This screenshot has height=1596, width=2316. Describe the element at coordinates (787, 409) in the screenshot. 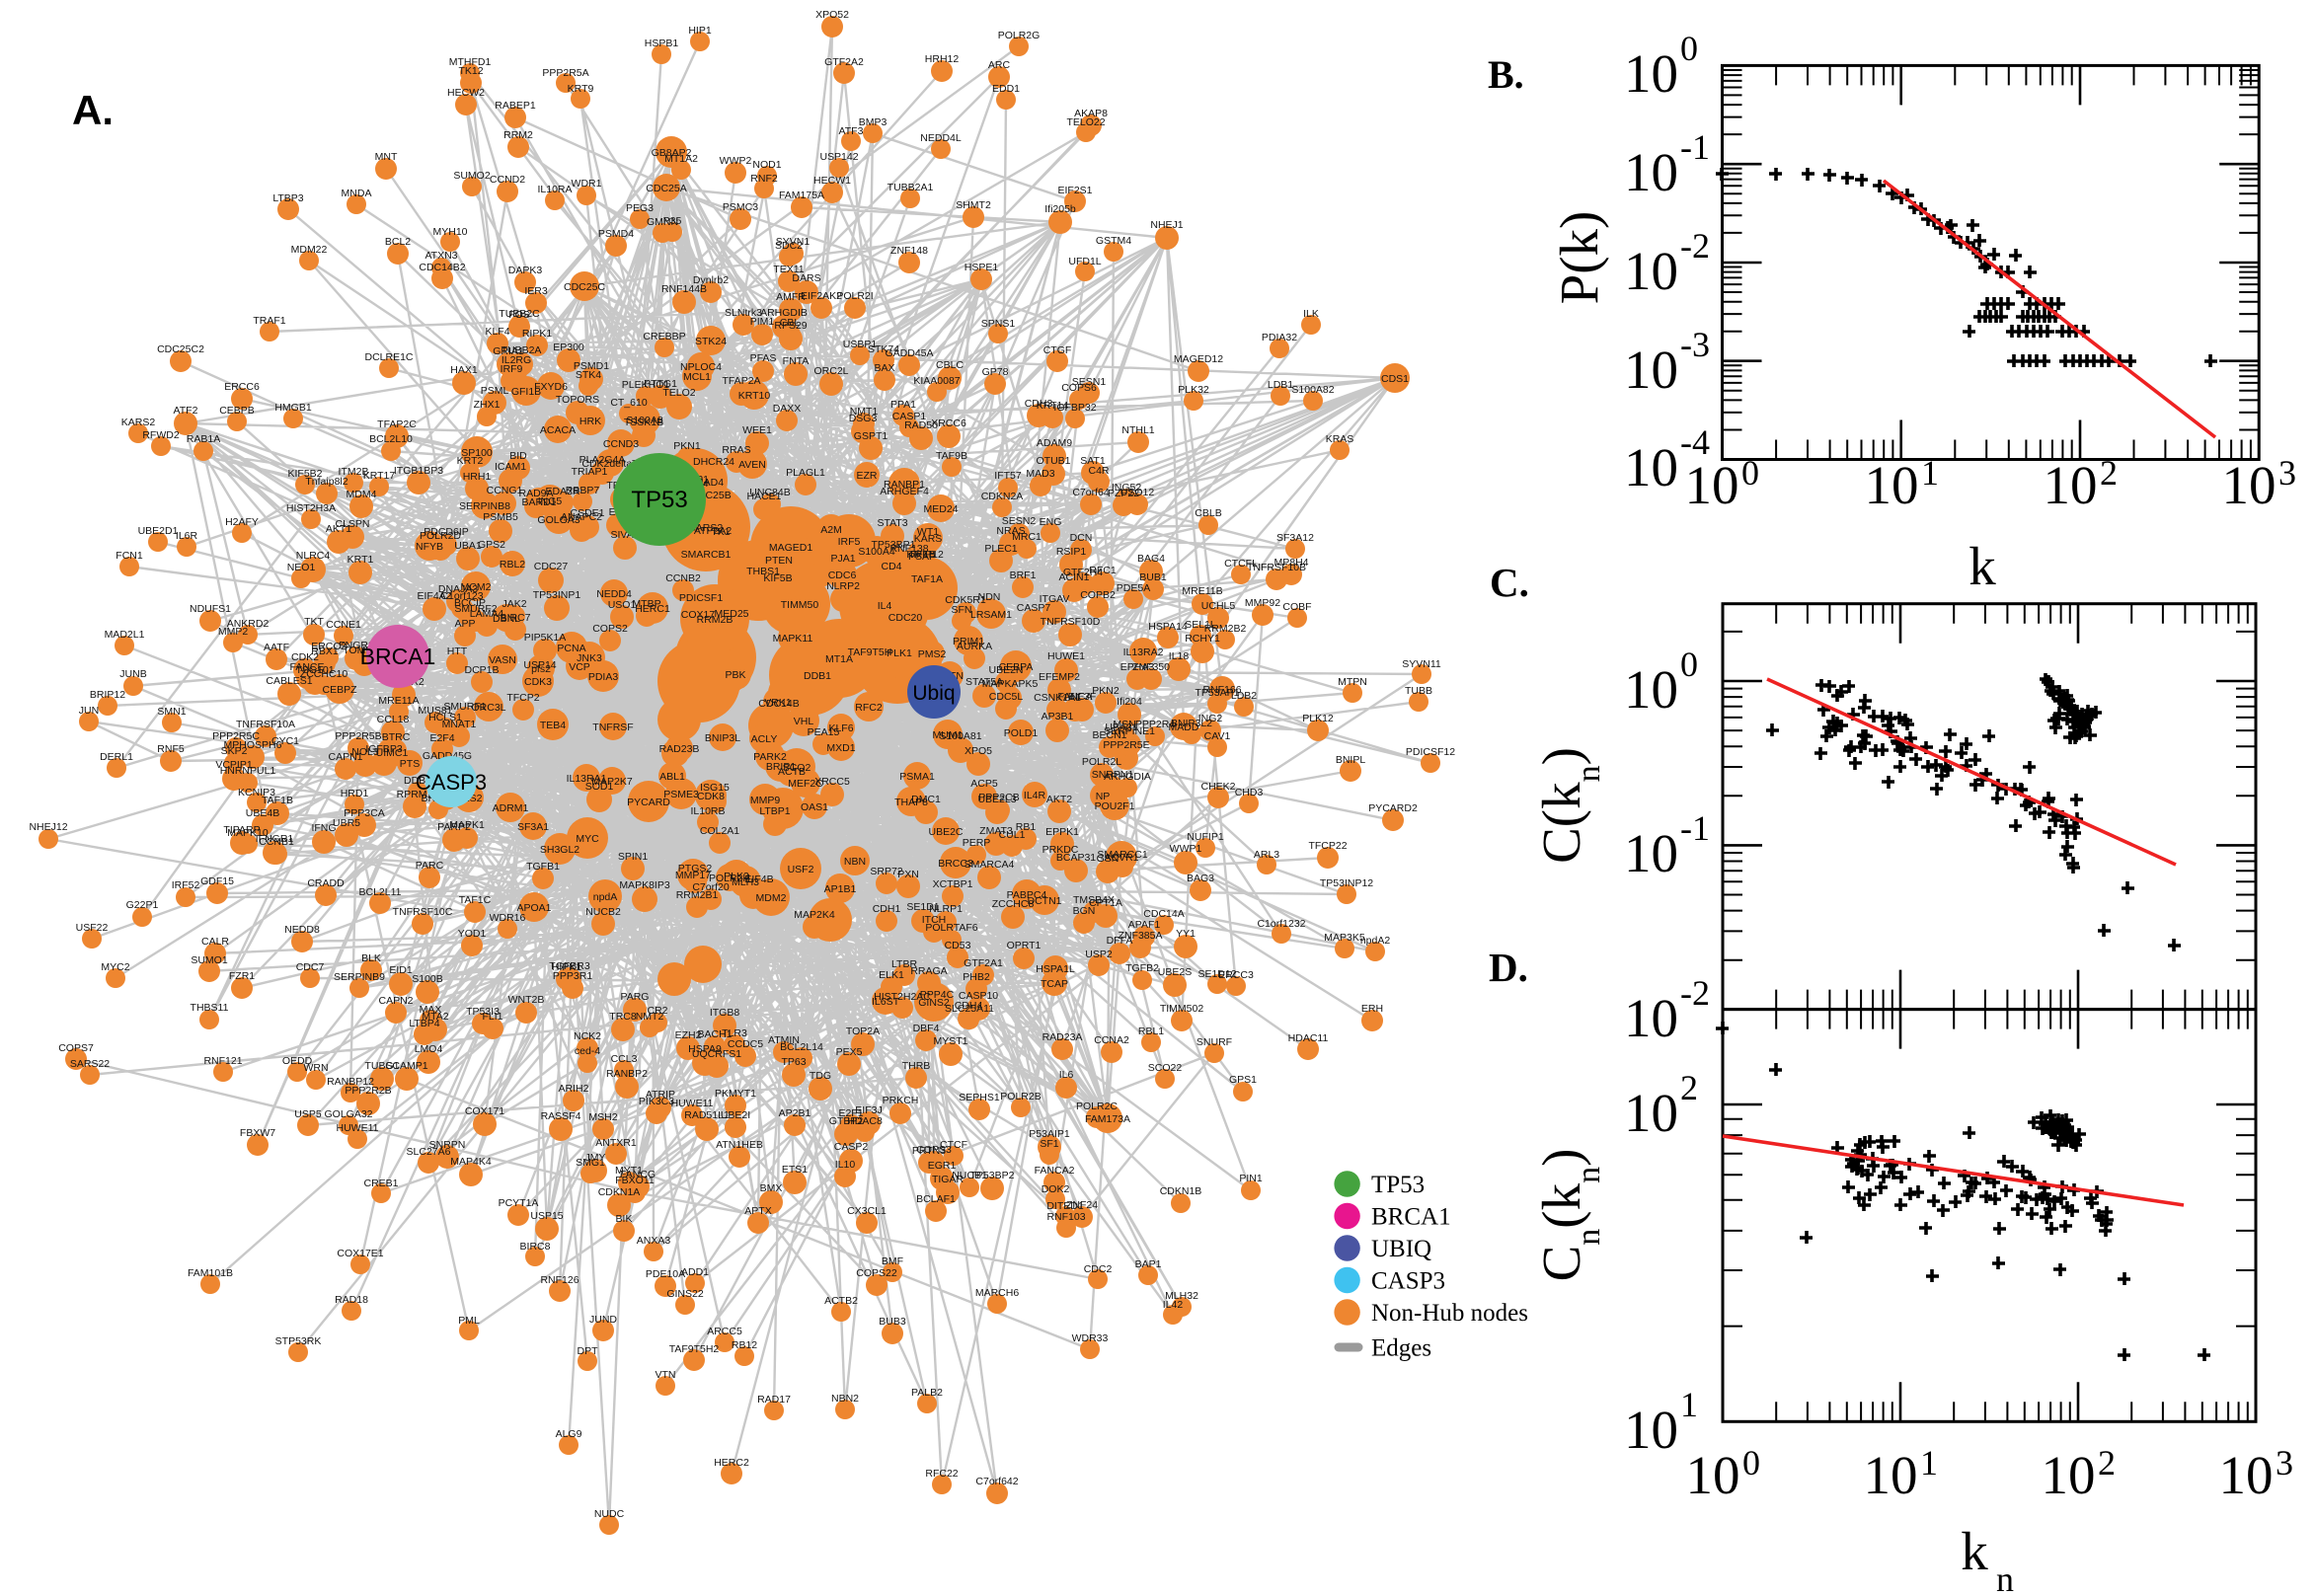

I see `svg-text: DAXX` at that location.